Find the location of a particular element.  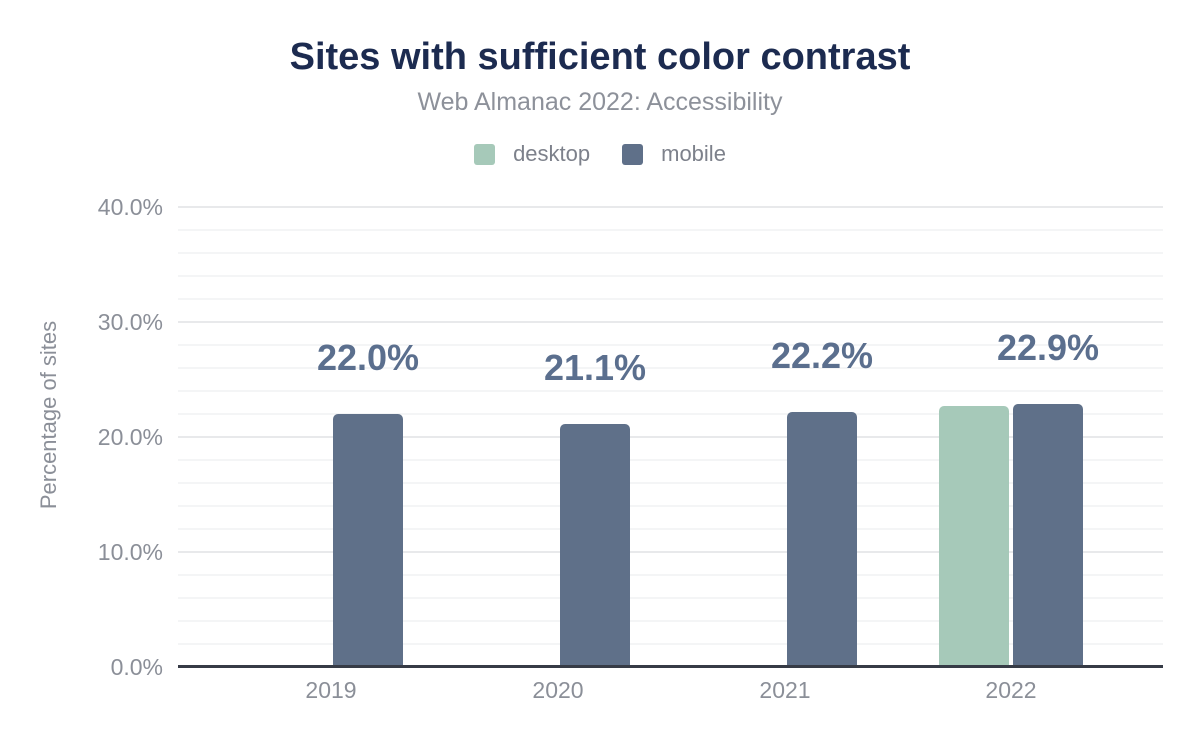

legend: desktop mobile is located at coordinates (600, 154).